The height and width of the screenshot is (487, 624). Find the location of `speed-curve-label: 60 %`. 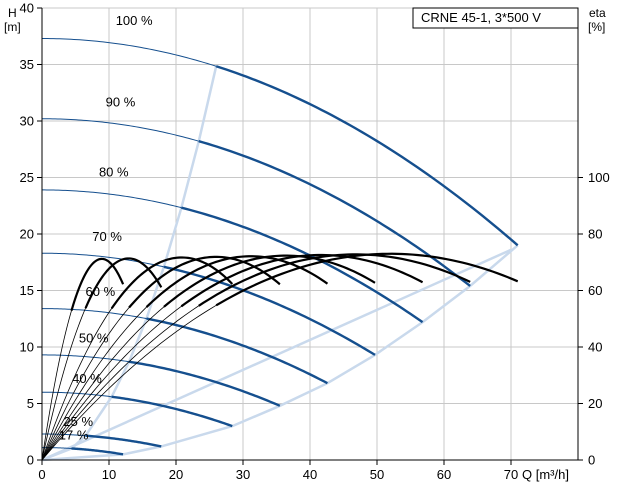

speed-curve-label: 60 % is located at coordinates (101, 291).